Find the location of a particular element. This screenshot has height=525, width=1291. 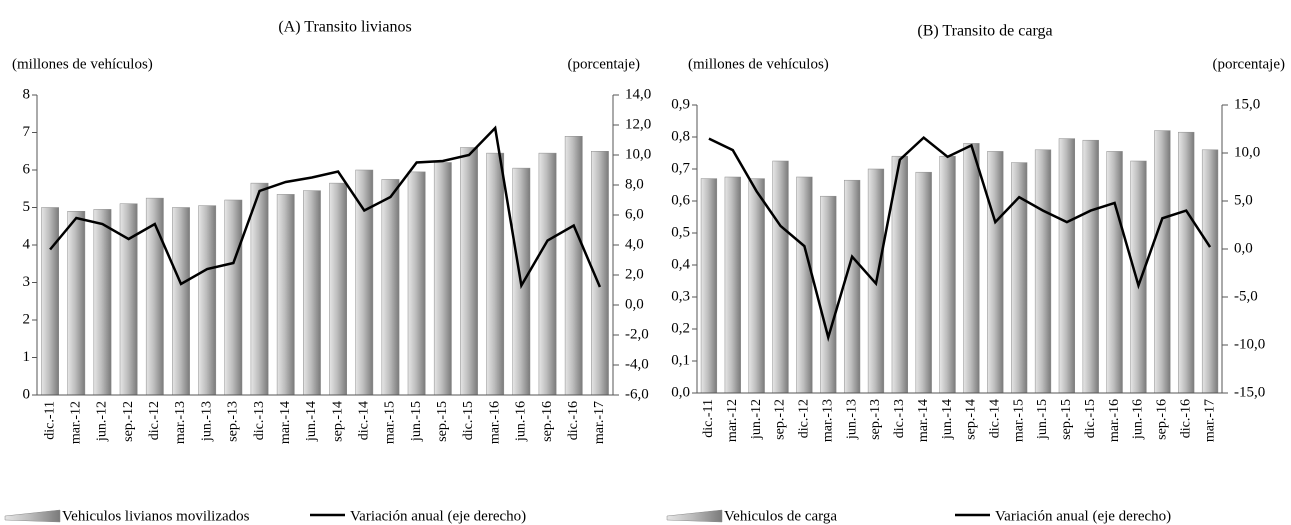

y2-tick-label: 4,0 is located at coordinates (634, 244).